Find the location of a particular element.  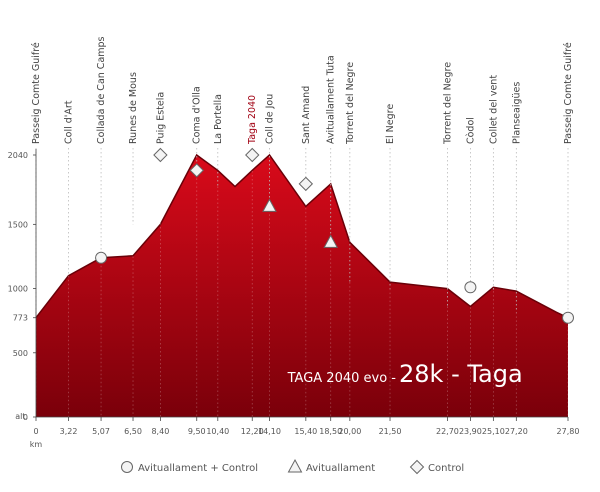

title-prefix: TAGA 2040 evo - is located at coordinates (342, 378).